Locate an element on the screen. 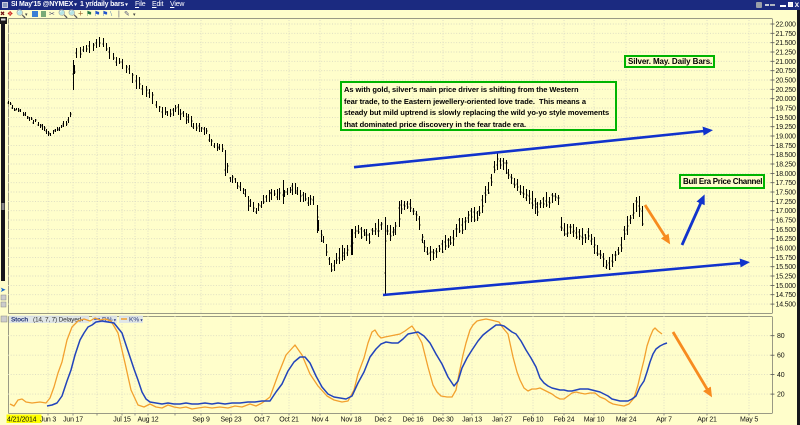 This screenshot has height=425, width=800. svg-text: 21.500 is located at coordinates (786, 43).